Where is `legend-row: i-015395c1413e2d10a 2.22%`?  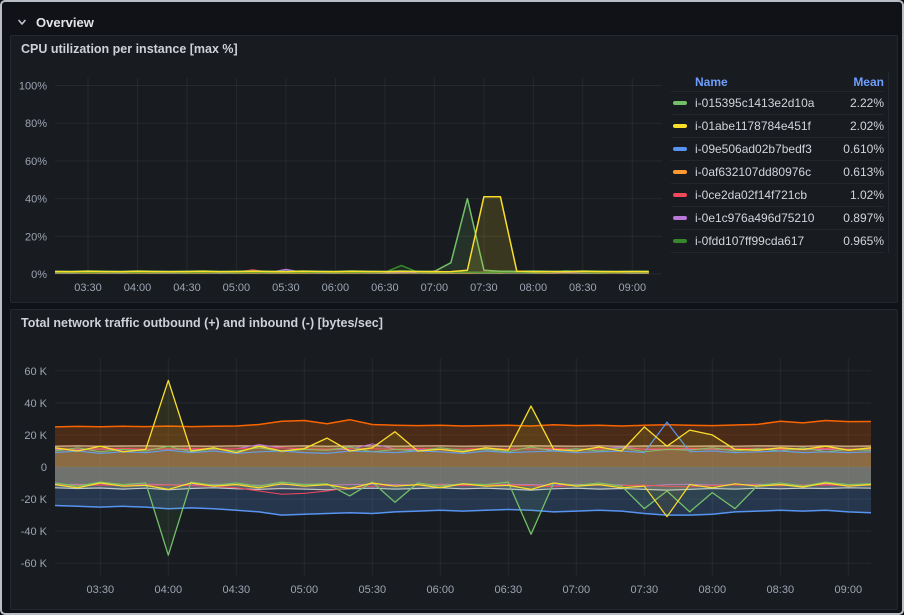 legend-row: i-015395c1413e2d10a 2.22% is located at coordinates (777, 103).